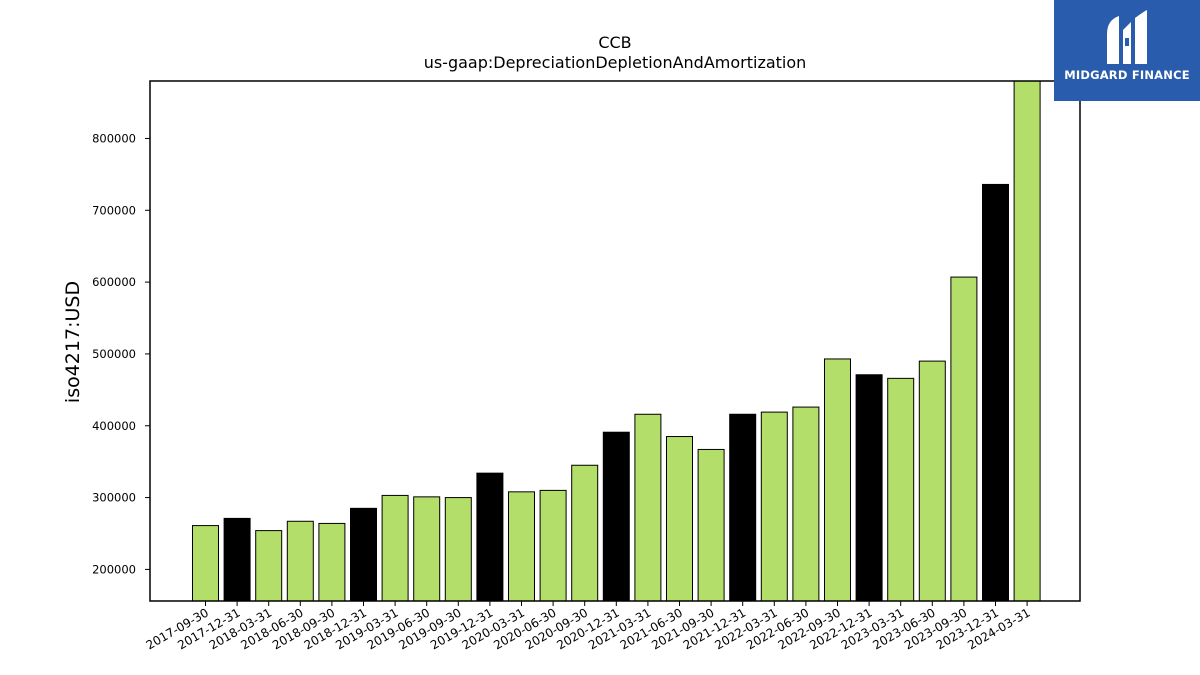  What do you see at coordinates (114, 498) in the screenshot?
I see `y-tick-label: 300000` at bounding box center [114, 498].